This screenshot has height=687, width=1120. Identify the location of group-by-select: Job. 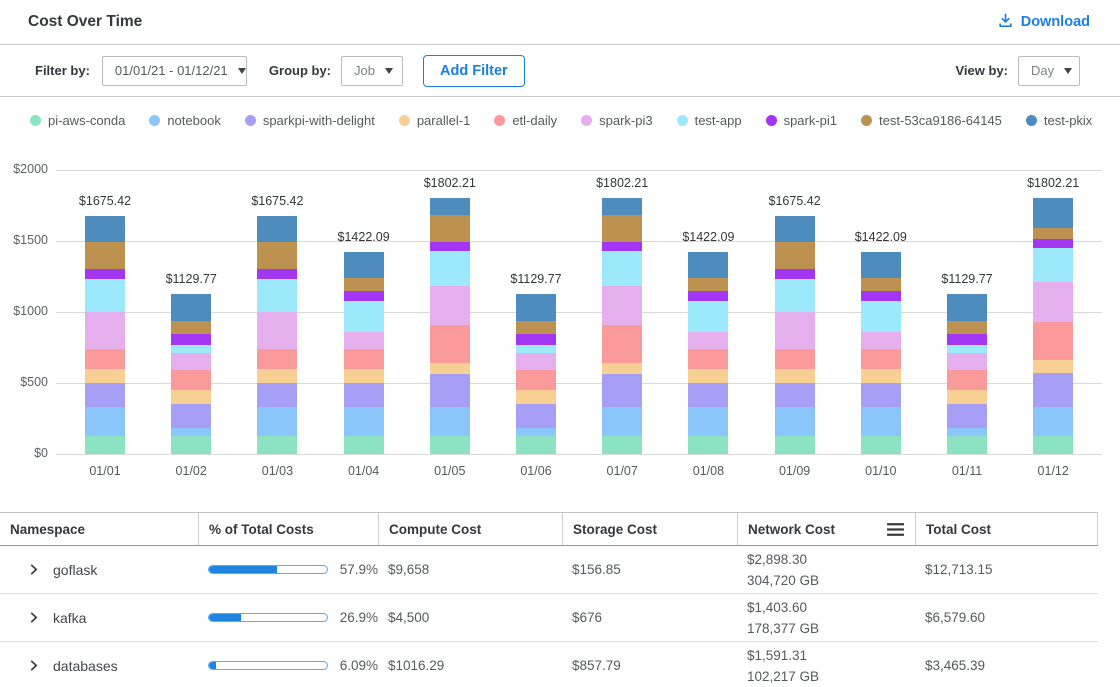
(372, 70).